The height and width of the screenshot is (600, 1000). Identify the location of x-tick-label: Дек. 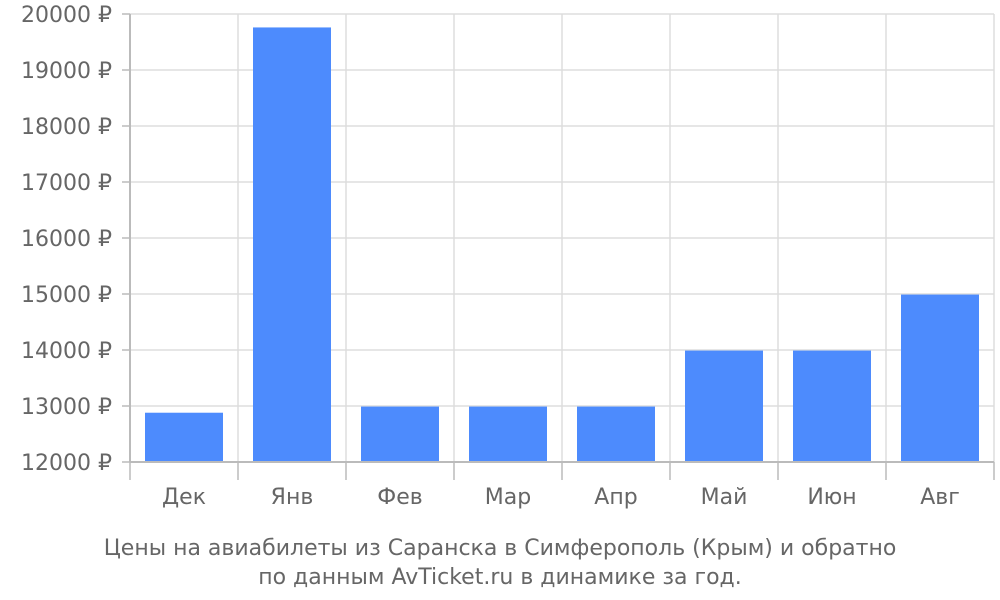
(184, 497).